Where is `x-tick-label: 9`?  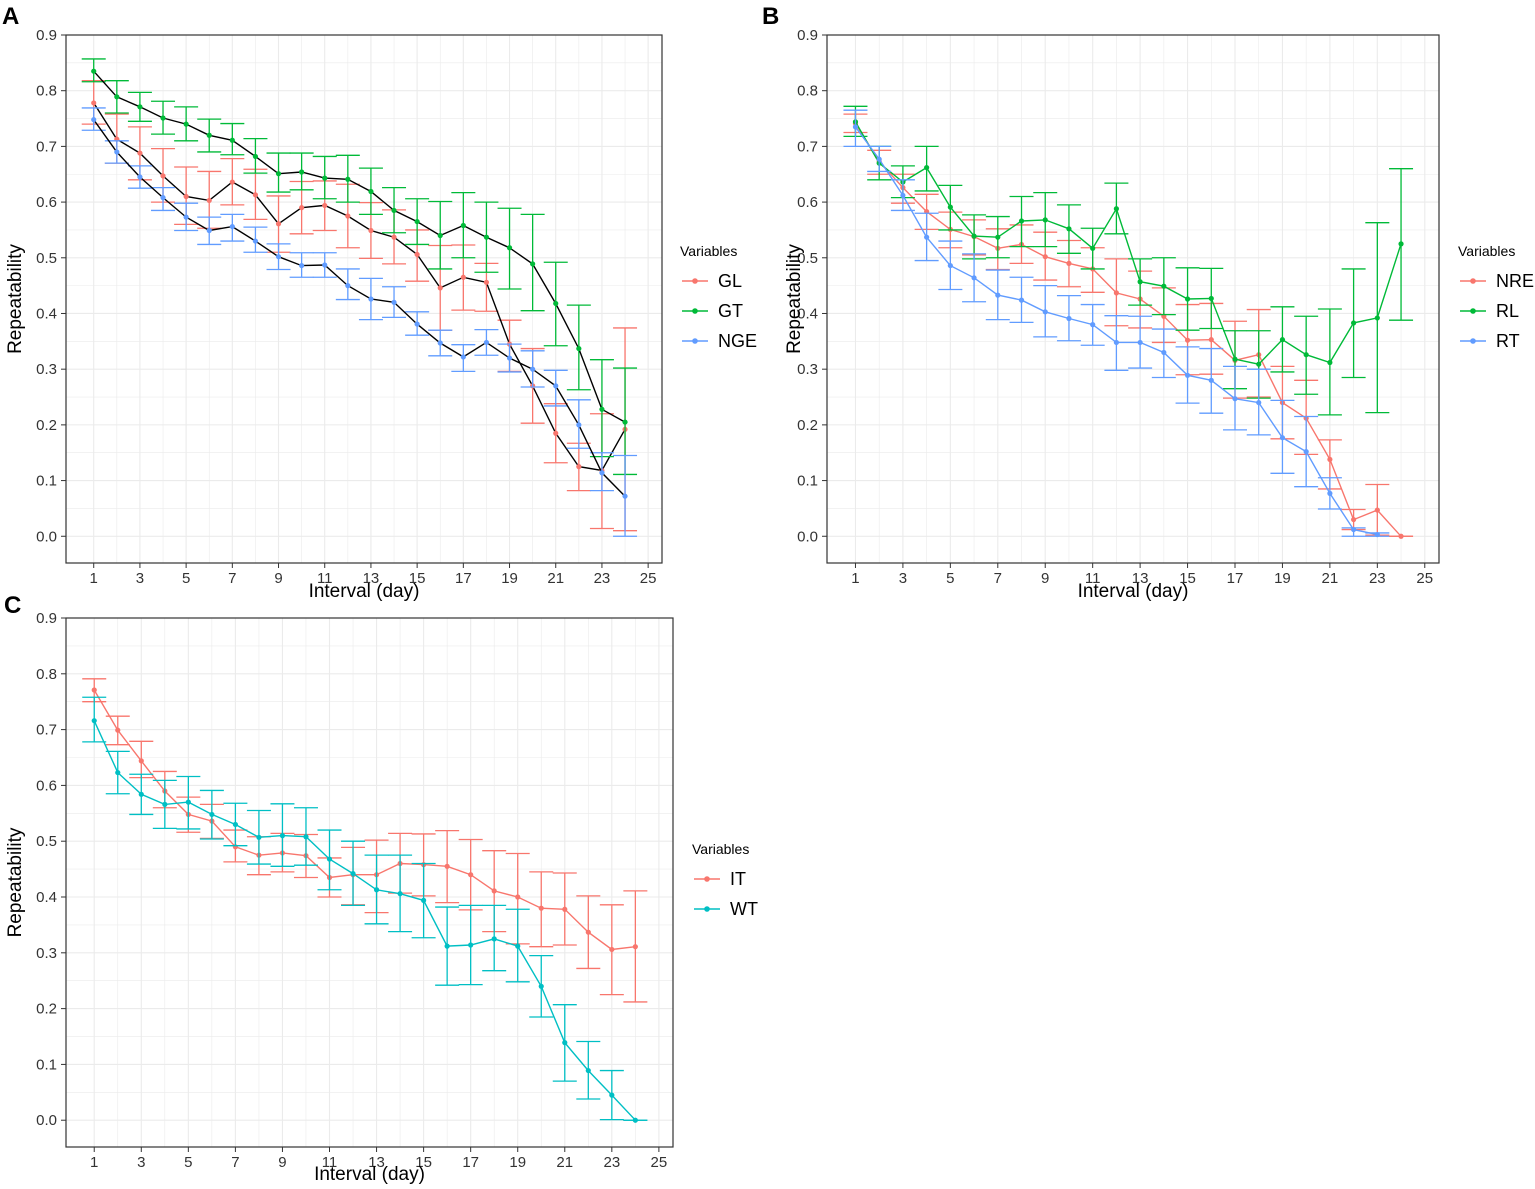
x-tick-label: 9 is located at coordinates (278, 578).